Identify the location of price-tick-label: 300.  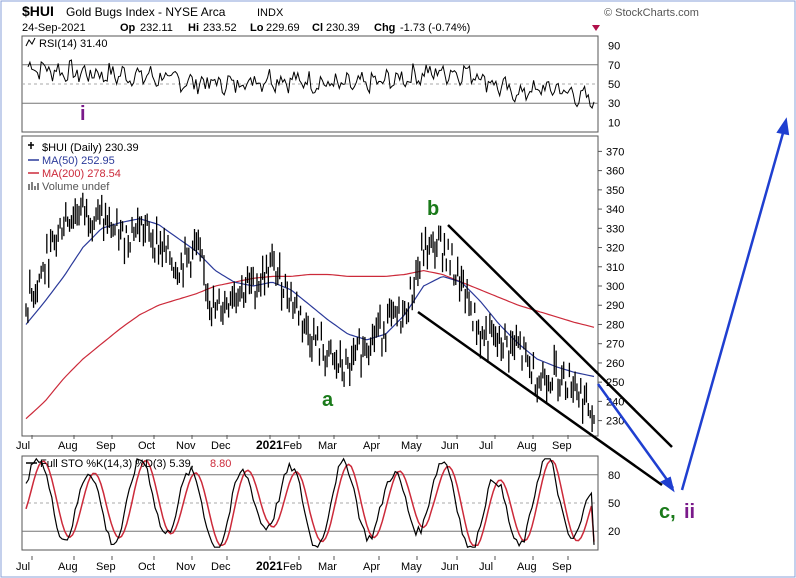
(615, 287).